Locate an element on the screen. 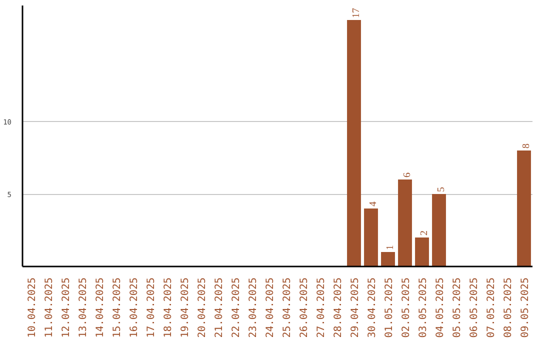 This screenshot has width=540, height=340. x-tick-label: 13.04.2025 is located at coordinates (83, 307).